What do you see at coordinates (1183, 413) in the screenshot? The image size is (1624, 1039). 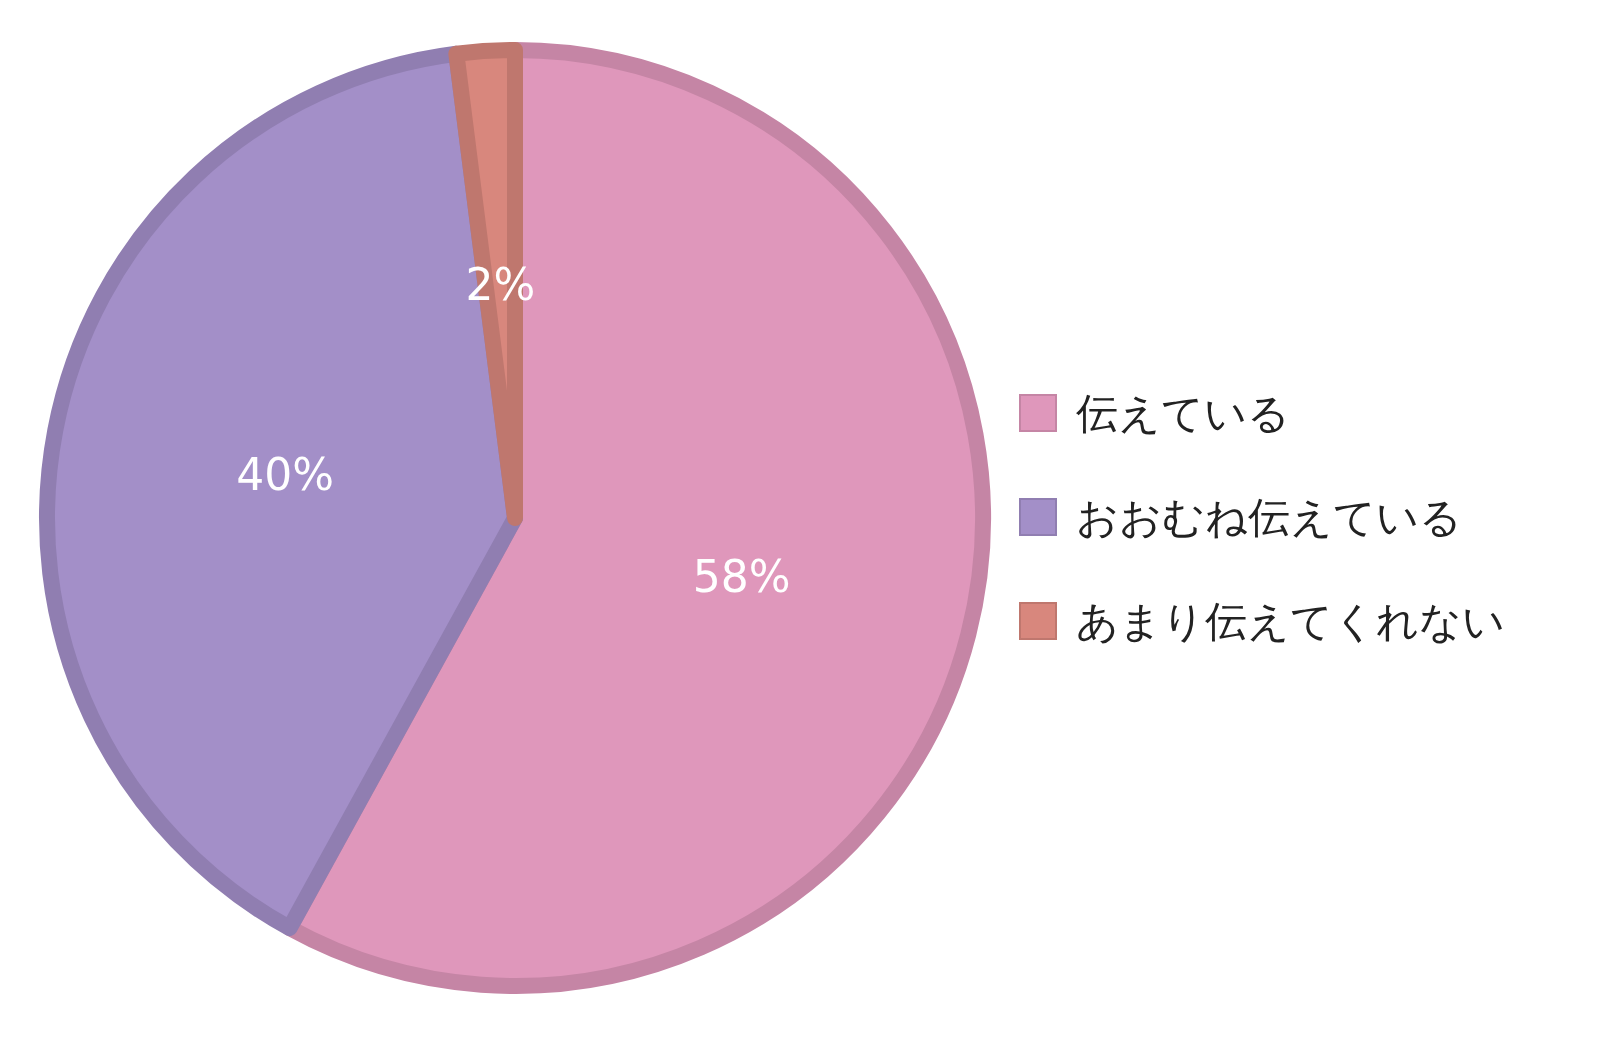 I see `legend-label: 伝えている` at bounding box center [1183, 413].